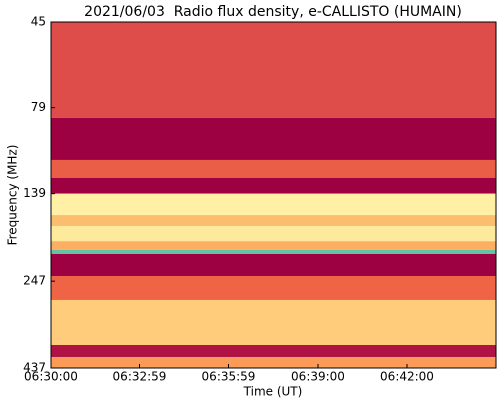 This screenshot has height=404, width=504. I want to click on x-tick-label: 06:42:00, so click(407, 377).